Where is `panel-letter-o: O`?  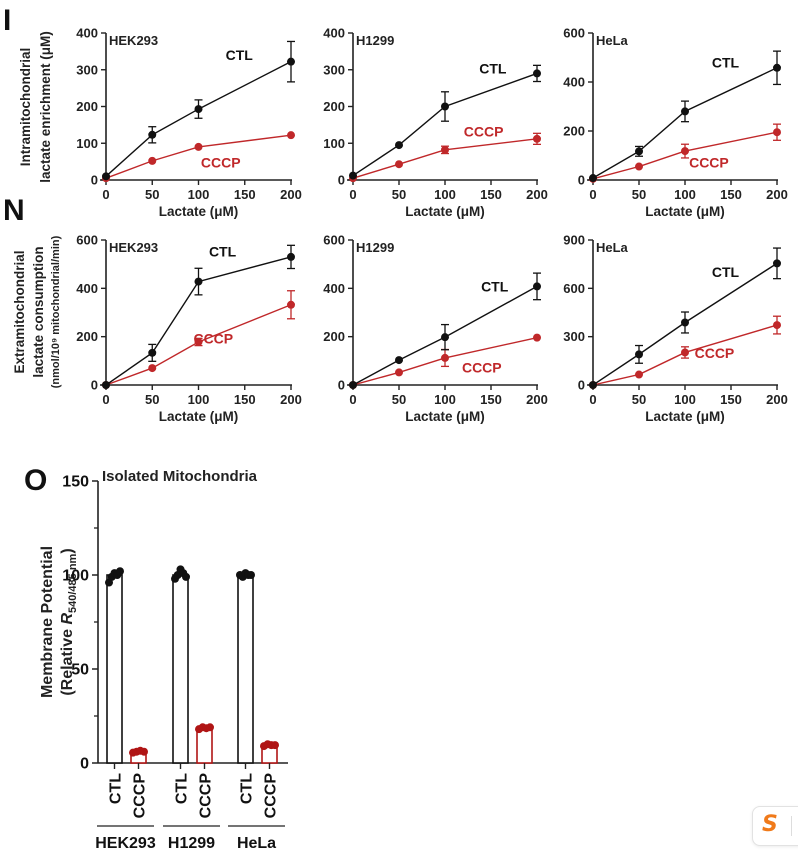 panel-letter-o: O is located at coordinates (35, 480).